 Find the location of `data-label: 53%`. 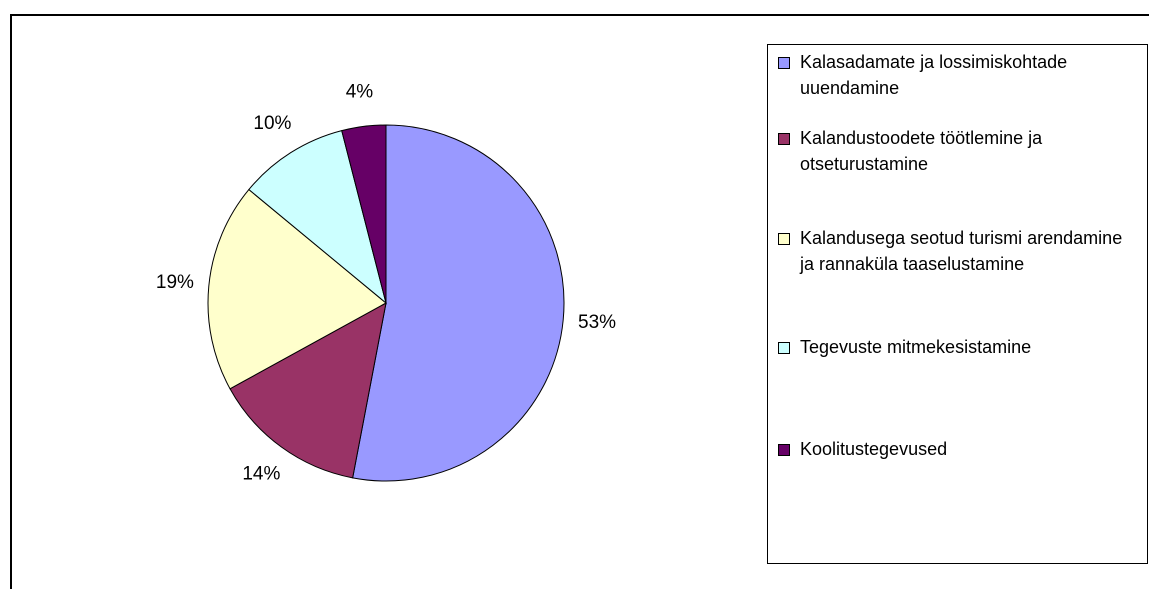

data-label: 53% is located at coordinates (597, 322).